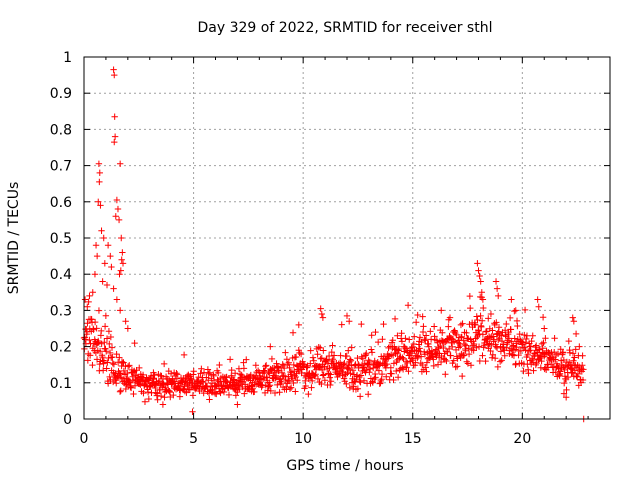  I want to click on y-tick-label: 0.6, so click(61, 203).